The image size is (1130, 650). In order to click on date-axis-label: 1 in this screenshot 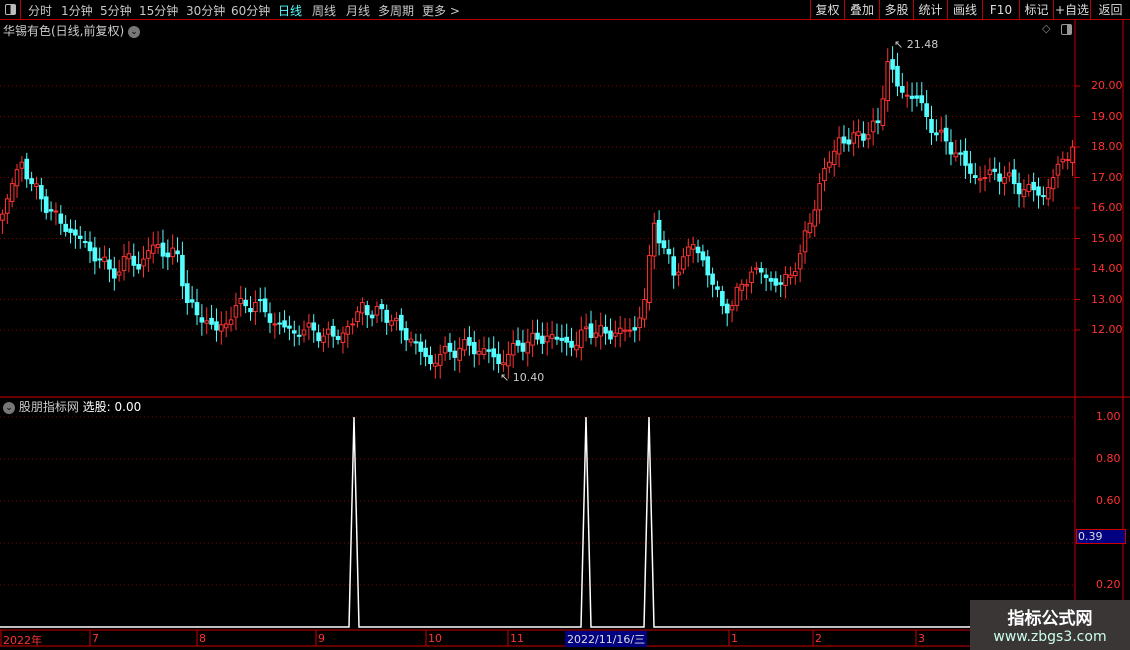, I will do `click(734, 638)`.